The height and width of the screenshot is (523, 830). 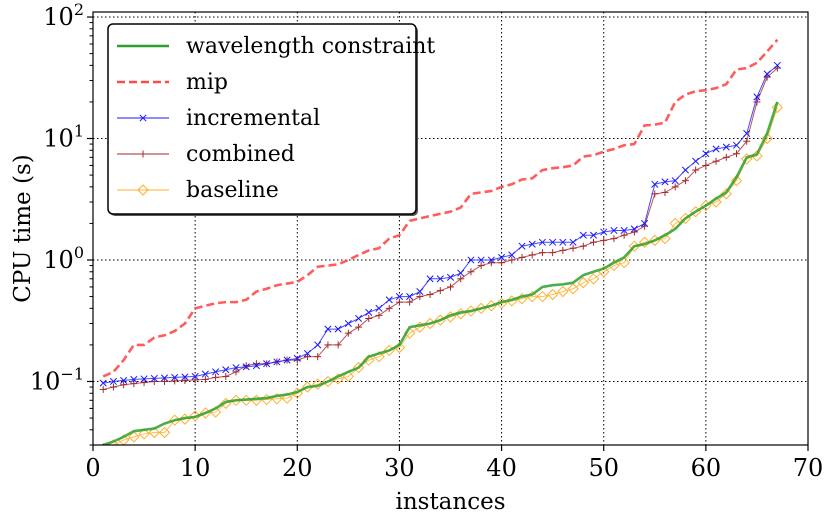 I want to click on legend-box, so click(x=262, y=119).